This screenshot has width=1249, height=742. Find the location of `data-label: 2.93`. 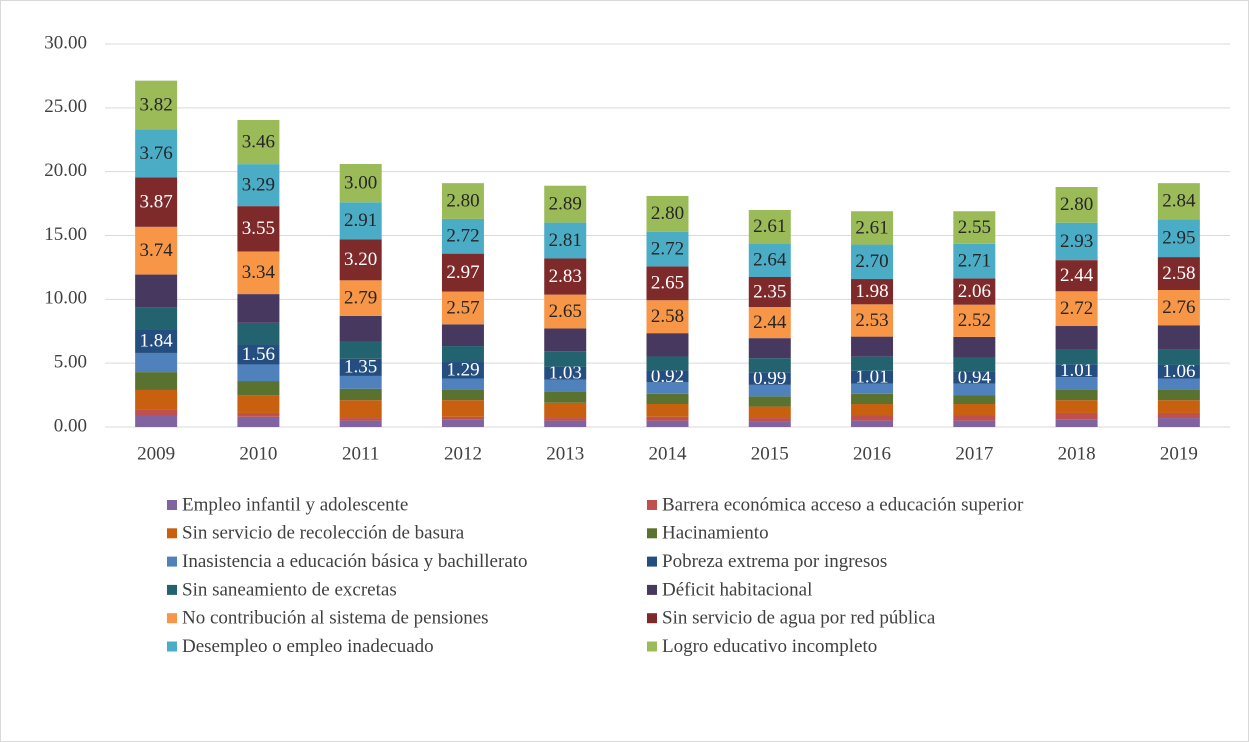

data-label: 2.93 is located at coordinates (1076, 241).